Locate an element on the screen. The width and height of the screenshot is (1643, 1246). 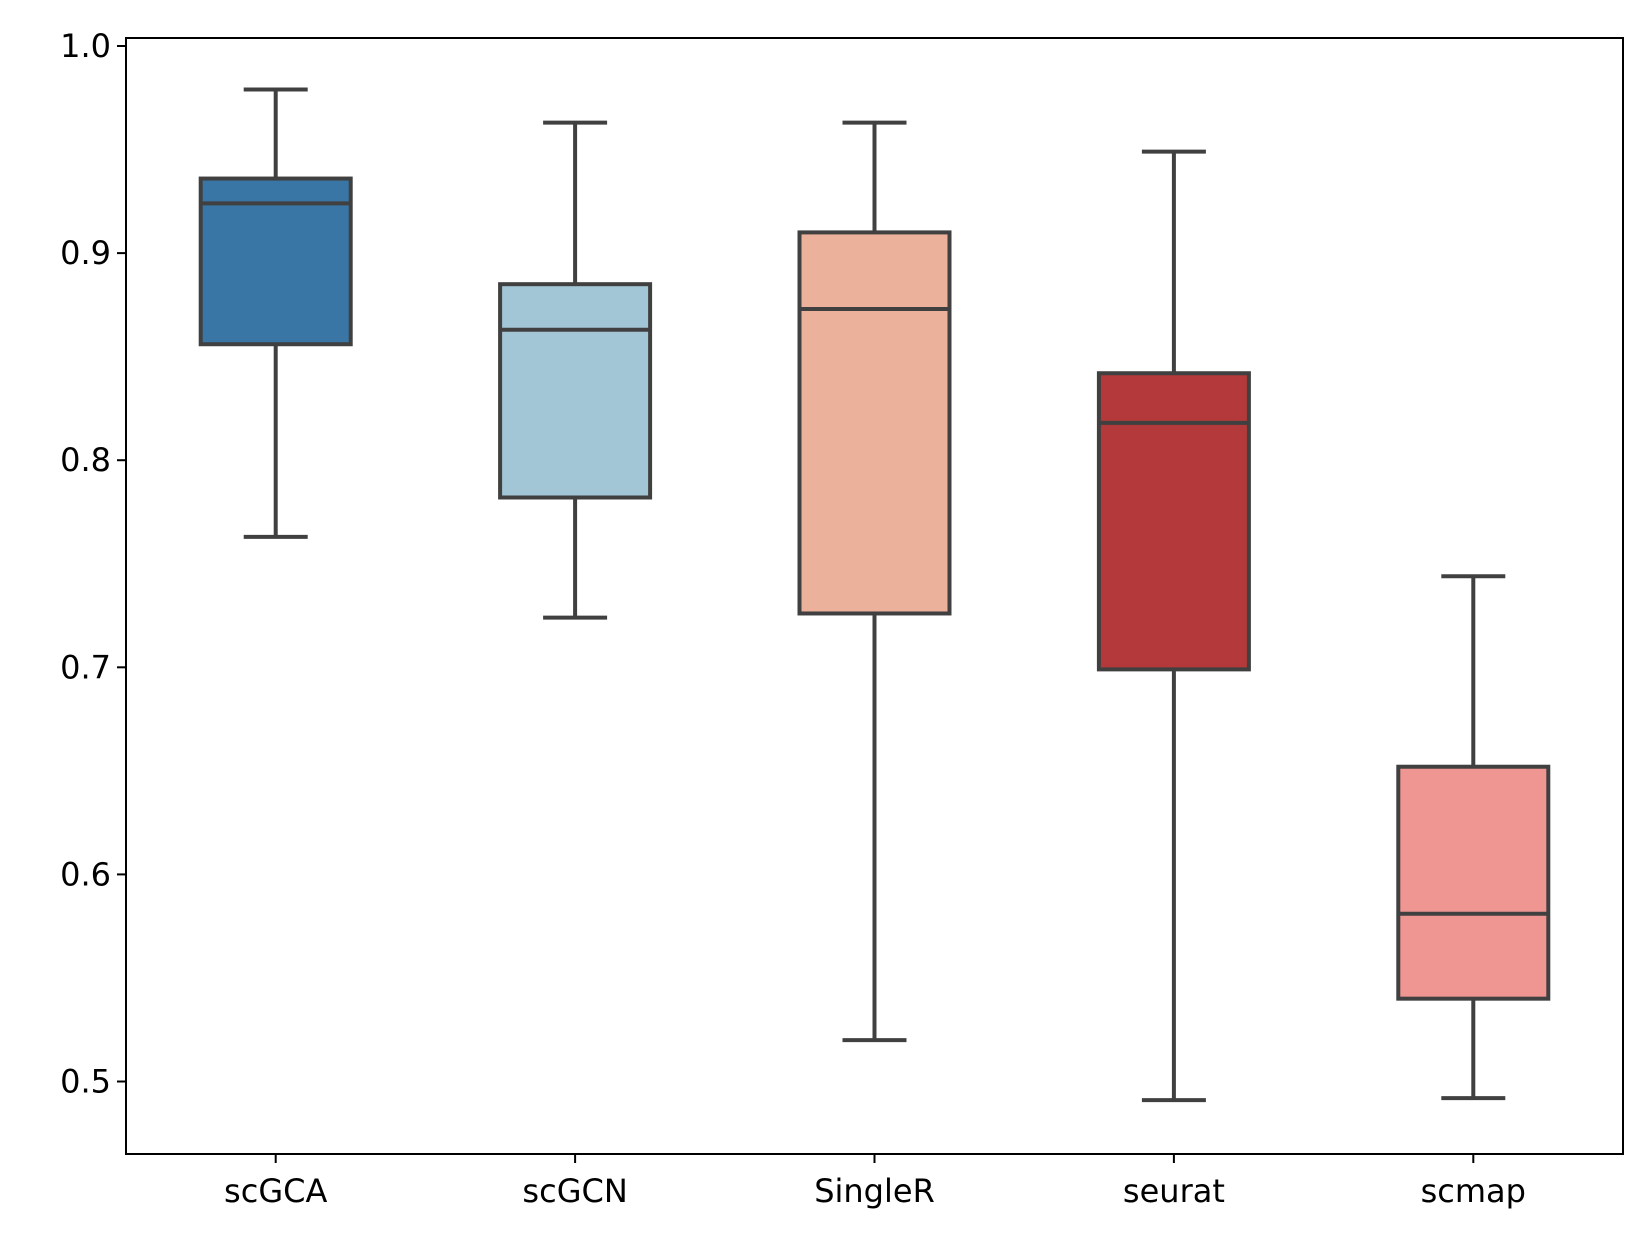
x-tick-label: seurat is located at coordinates (1174, 1191).